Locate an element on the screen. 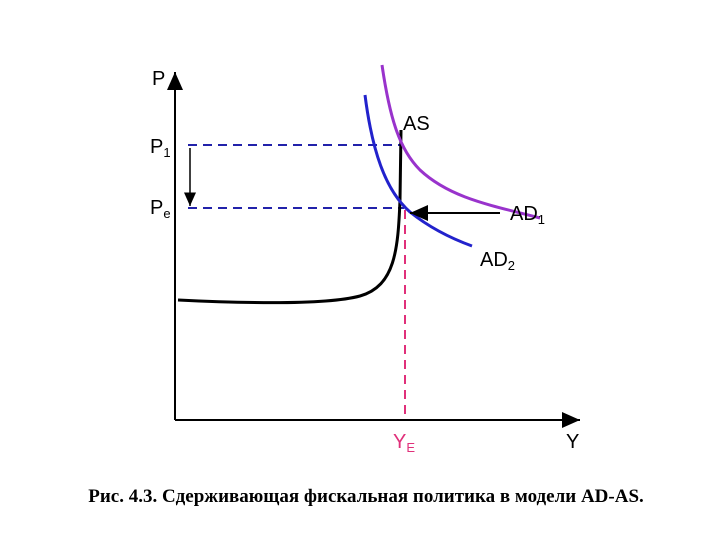  x-axis-label: Y is located at coordinates (572, 442).